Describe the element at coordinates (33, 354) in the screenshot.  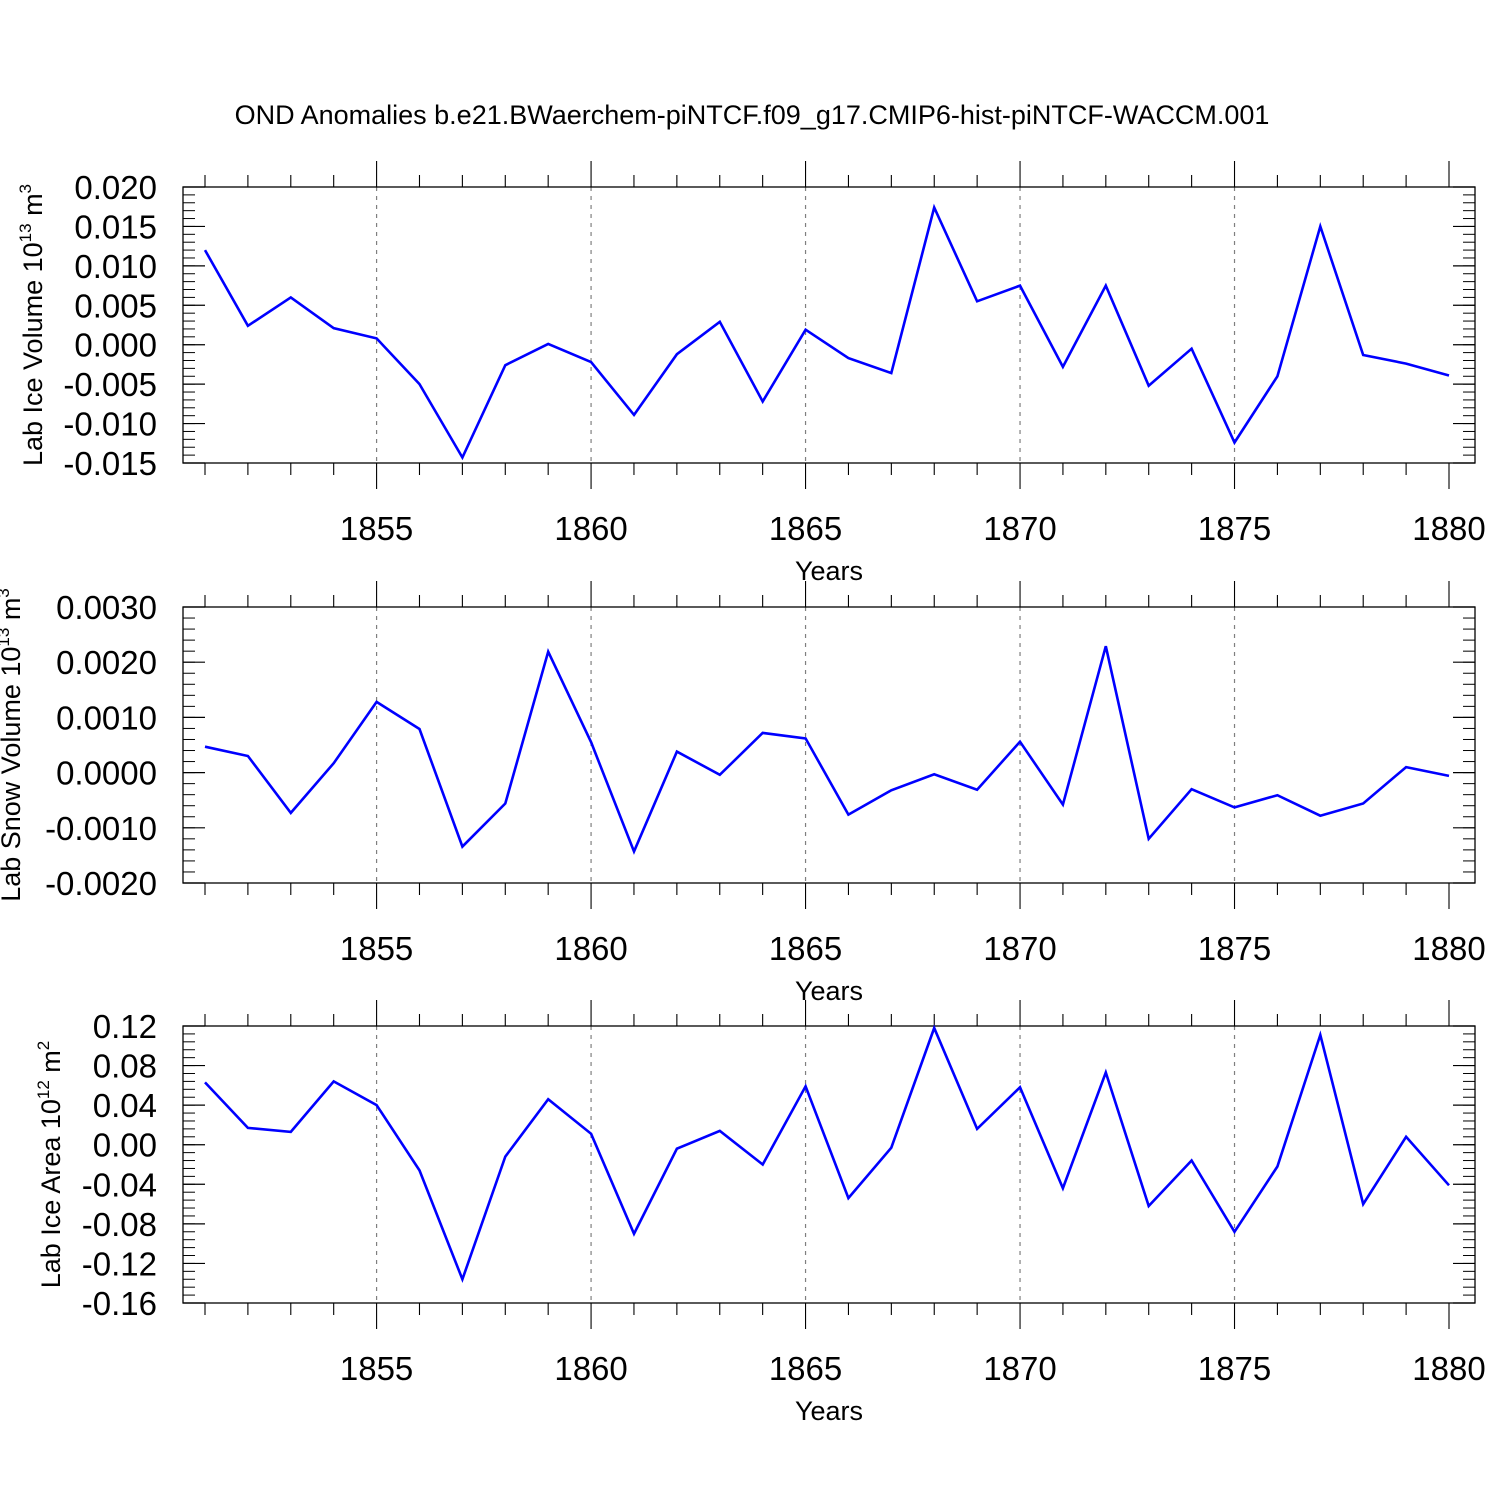
I see `y-axis-title-main: Lab Ice Volume 10` at that location.